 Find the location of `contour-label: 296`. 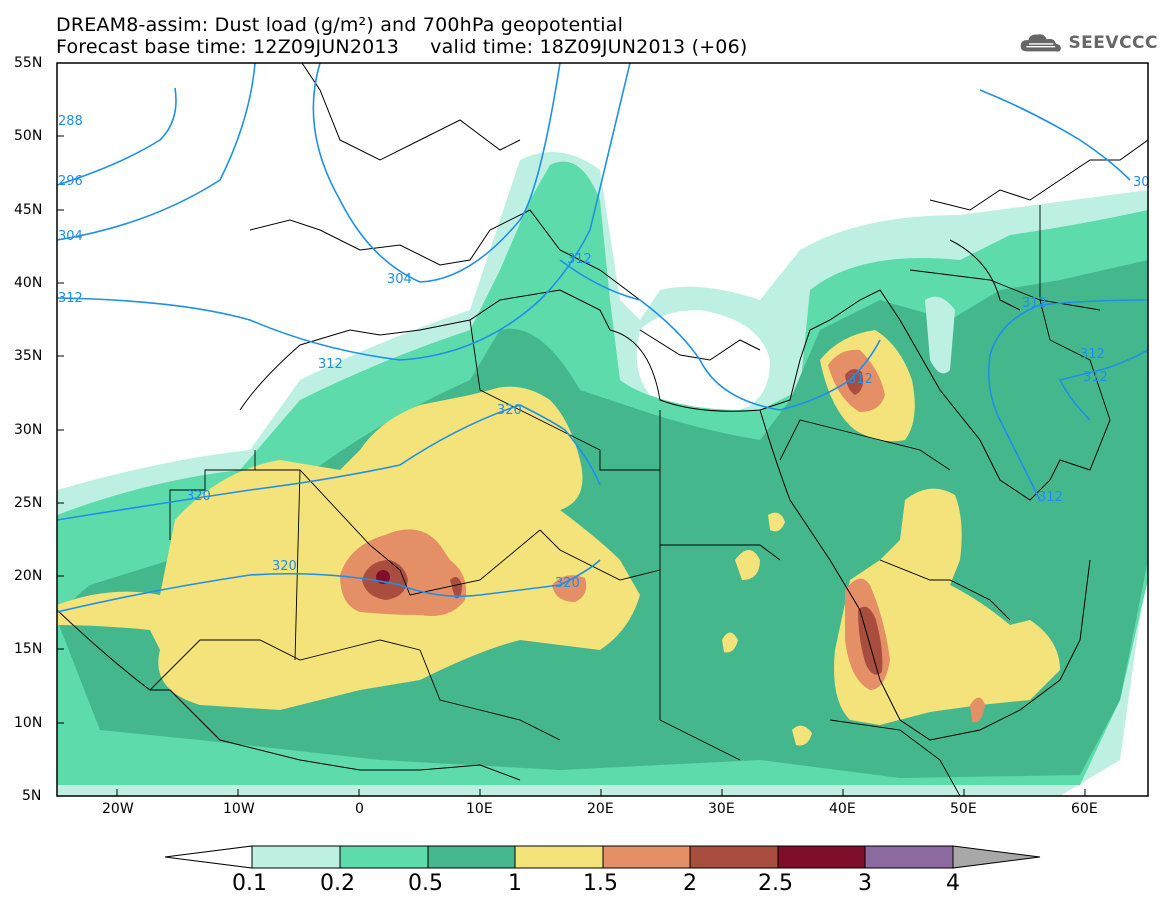

contour-label: 296 is located at coordinates (70, 181).